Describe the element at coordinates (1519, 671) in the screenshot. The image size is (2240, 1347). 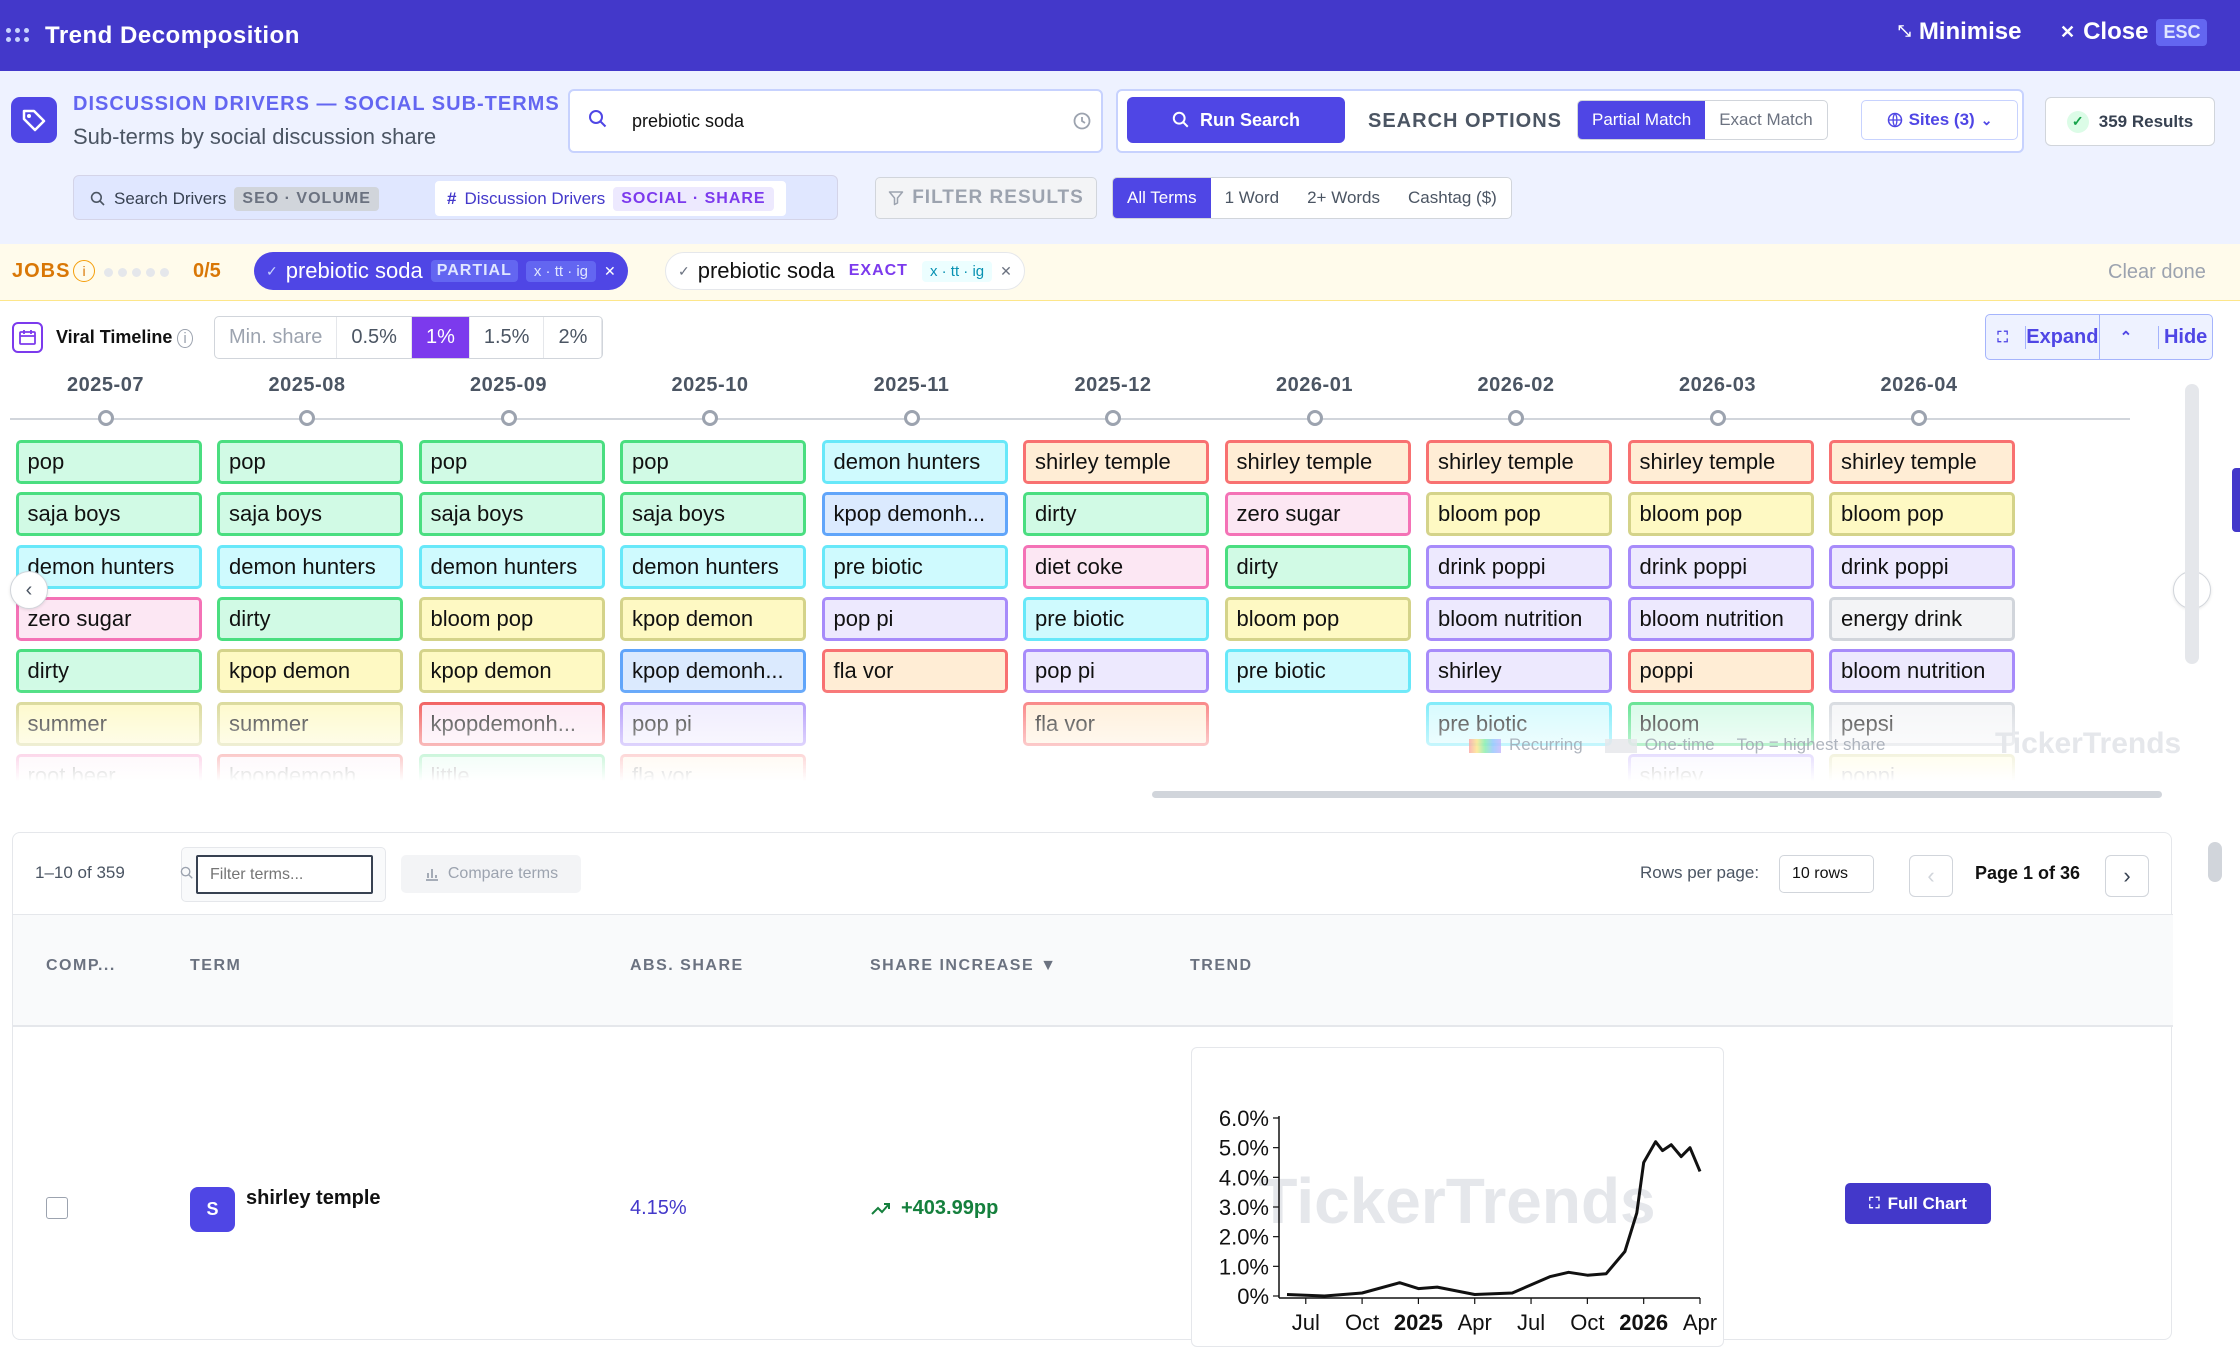
I see `timeline-term-chip: shirley` at that location.